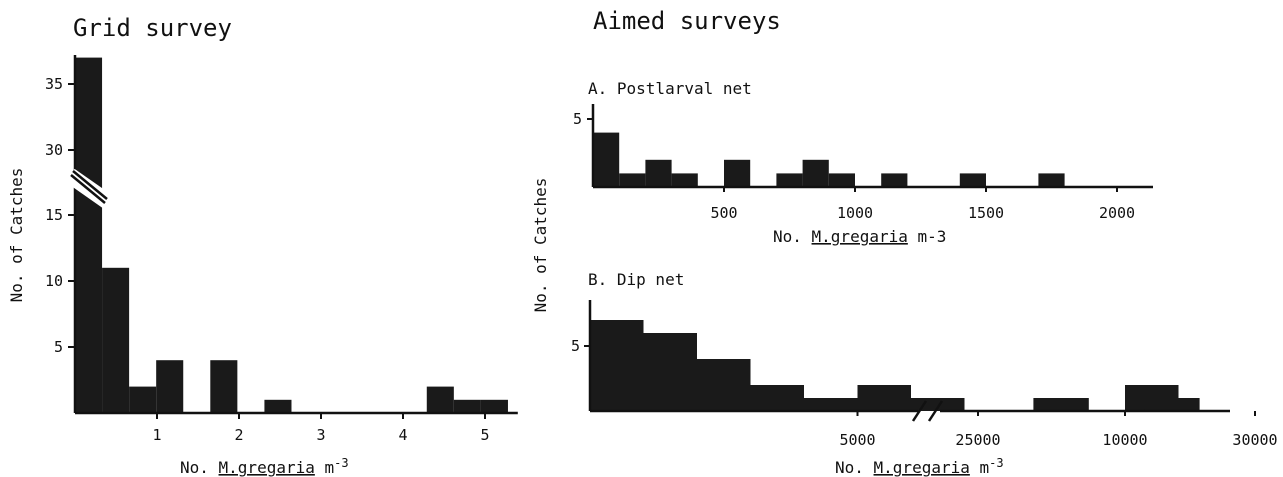 Image resolution: width=1283 pixels, height=477 pixels. I want to click on x-tick-label: 5, so click(484, 435).